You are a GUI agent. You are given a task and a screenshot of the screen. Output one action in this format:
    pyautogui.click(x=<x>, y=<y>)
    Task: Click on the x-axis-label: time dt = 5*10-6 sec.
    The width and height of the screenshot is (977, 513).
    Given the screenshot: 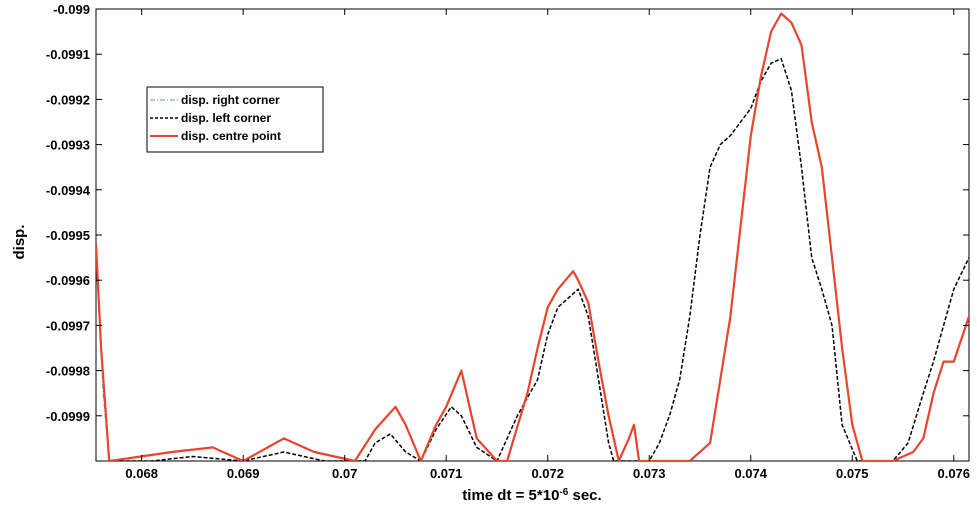 What is the action you would take?
    pyautogui.click(x=531, y=496)
    